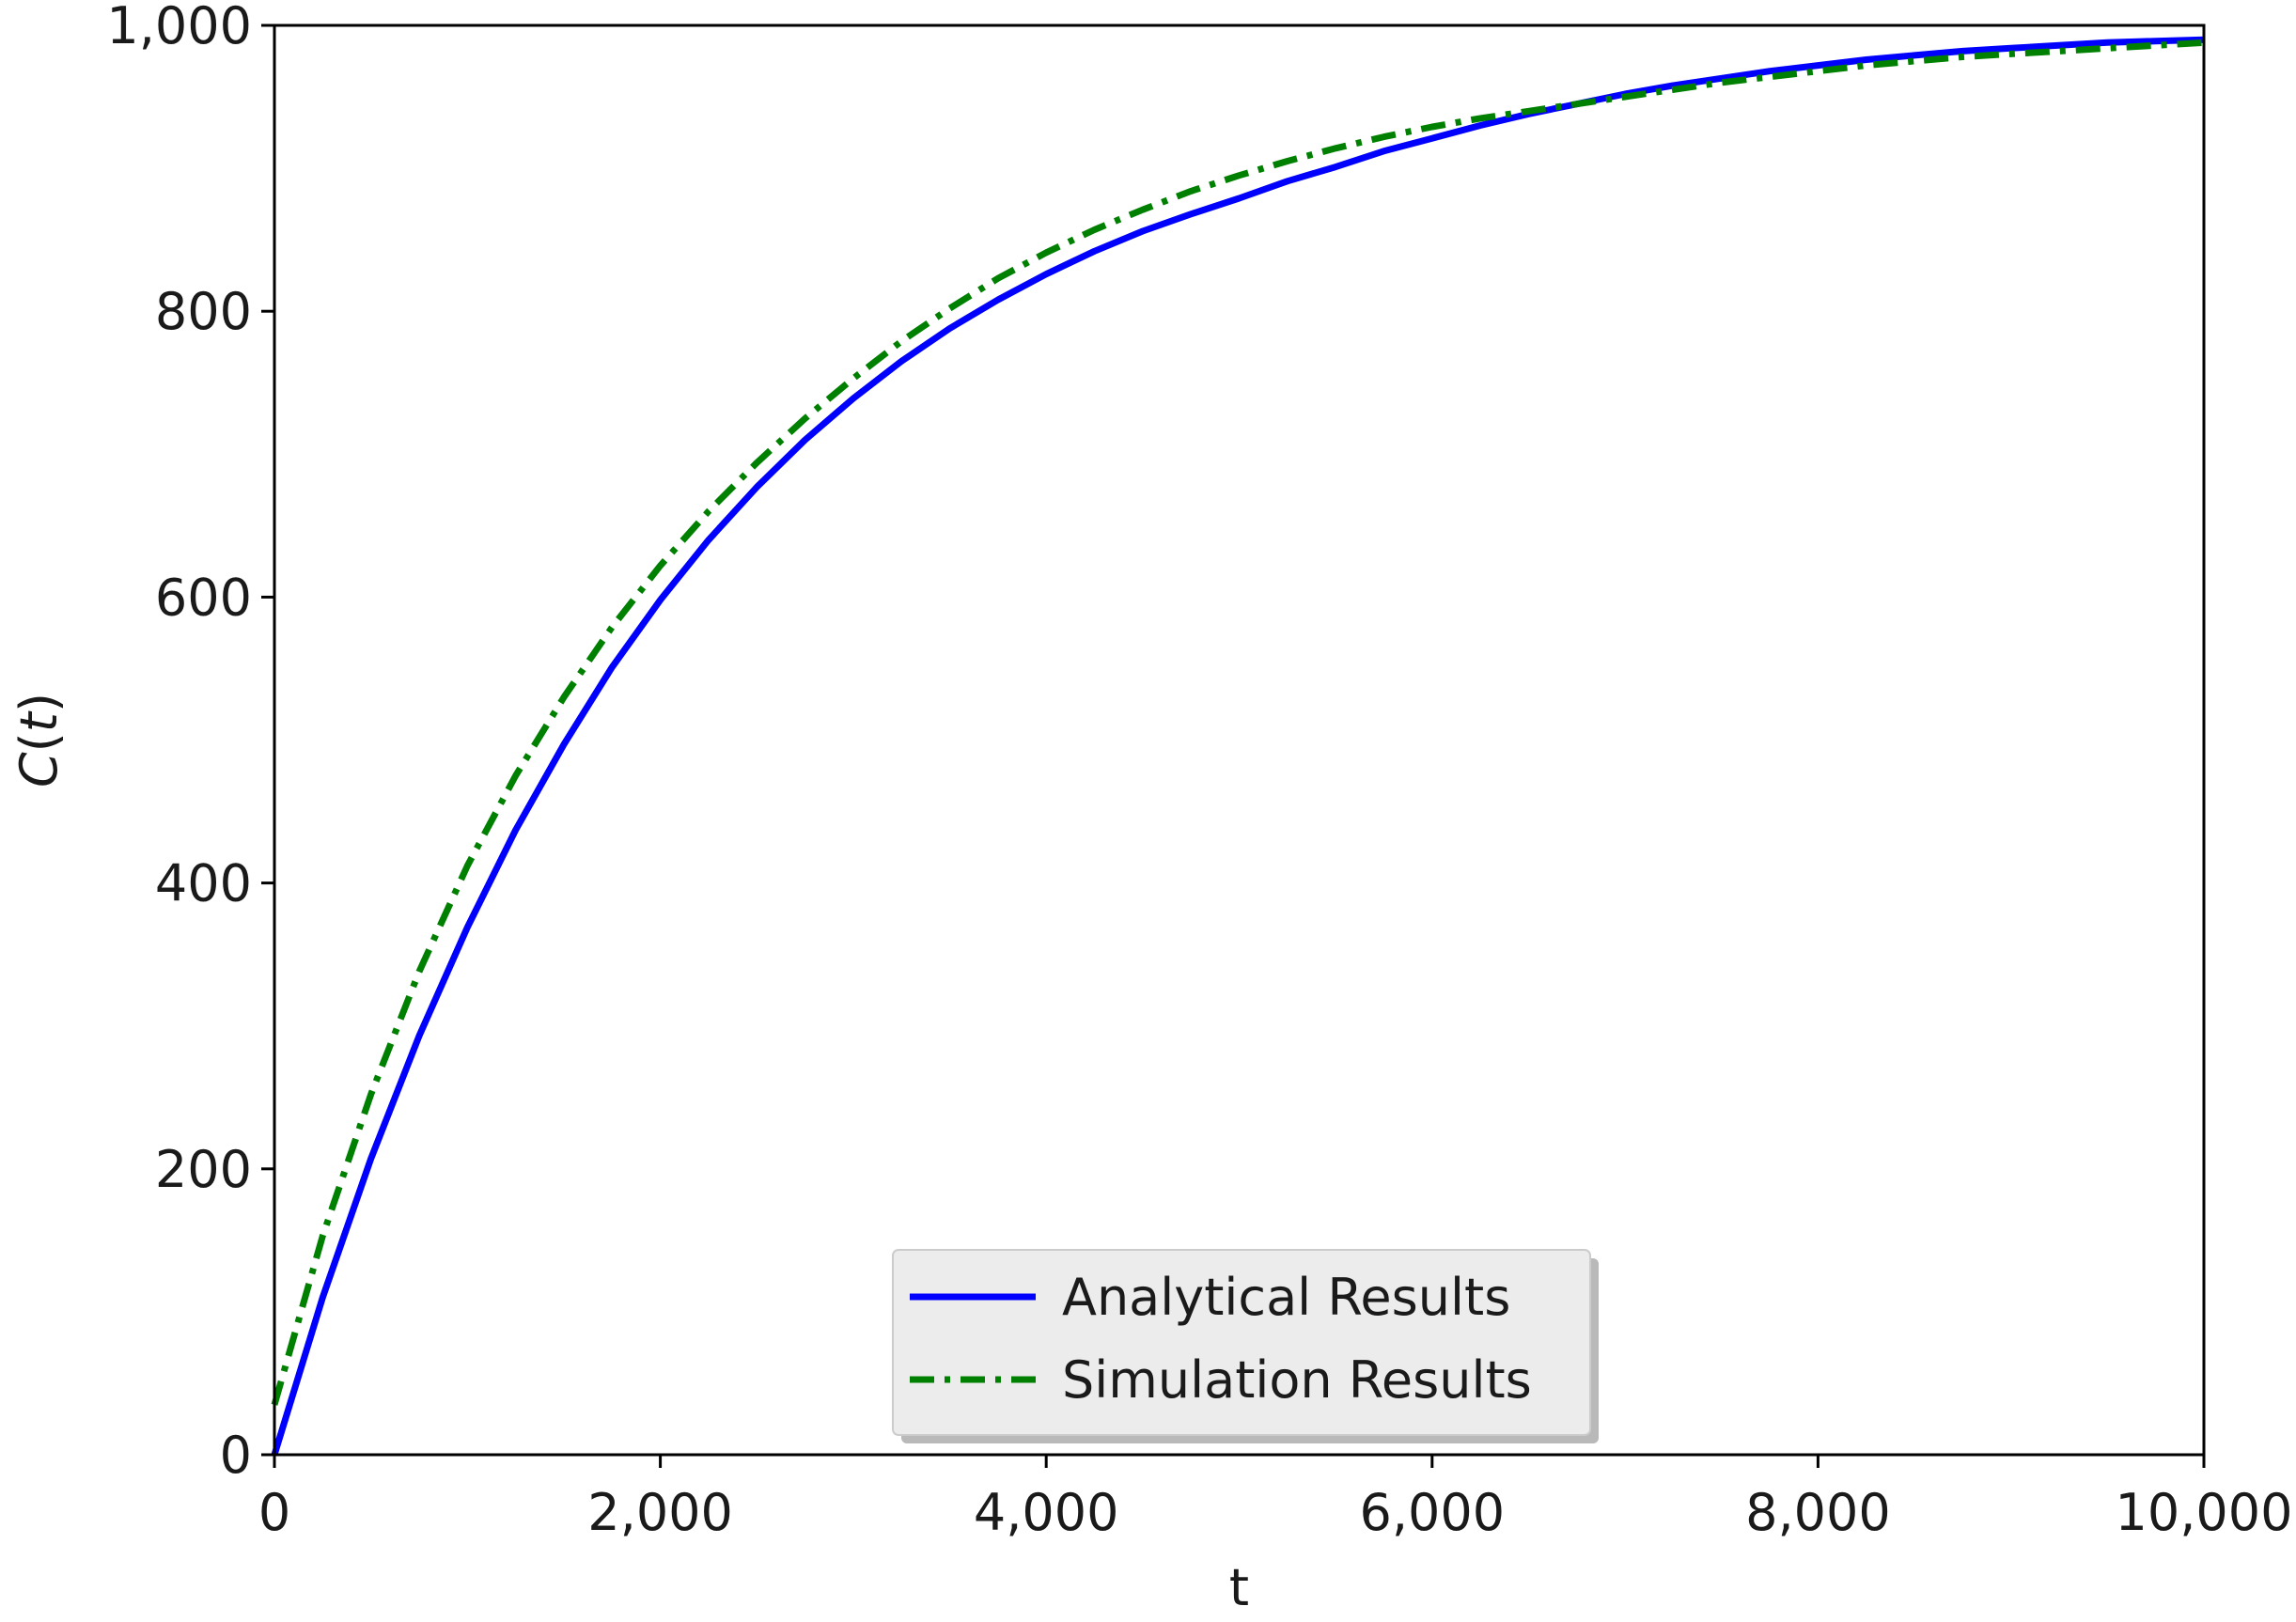 Image resolution: width=2296 pixels, height=1622 pixels. I want to click on x-tick-label: 8,000, so click(1818, 1512).